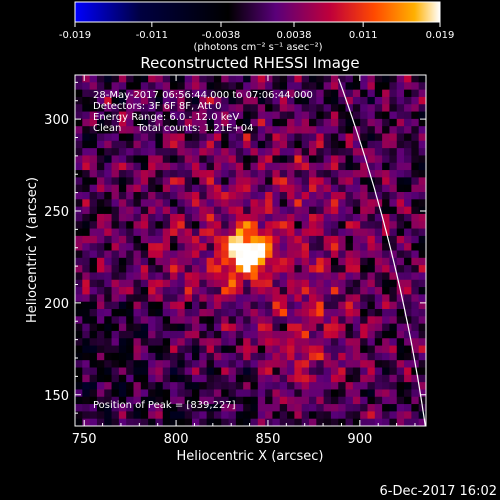 This screenshot has width=500, height=500. What do you see at coordinates (359, 439) in the screenshot?
I see `x-tick-label: 900` at bounding box center [359, 439].